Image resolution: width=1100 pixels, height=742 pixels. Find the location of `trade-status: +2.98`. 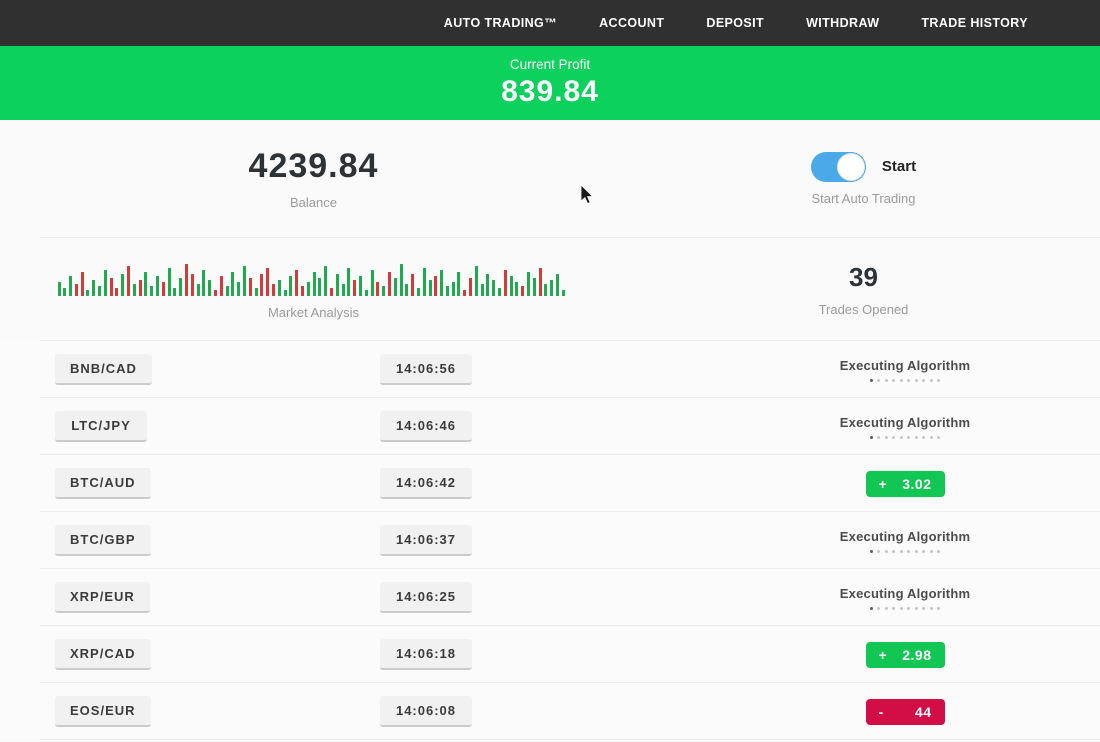

trade-status: +2.98 is located at coordinates (905, 654).